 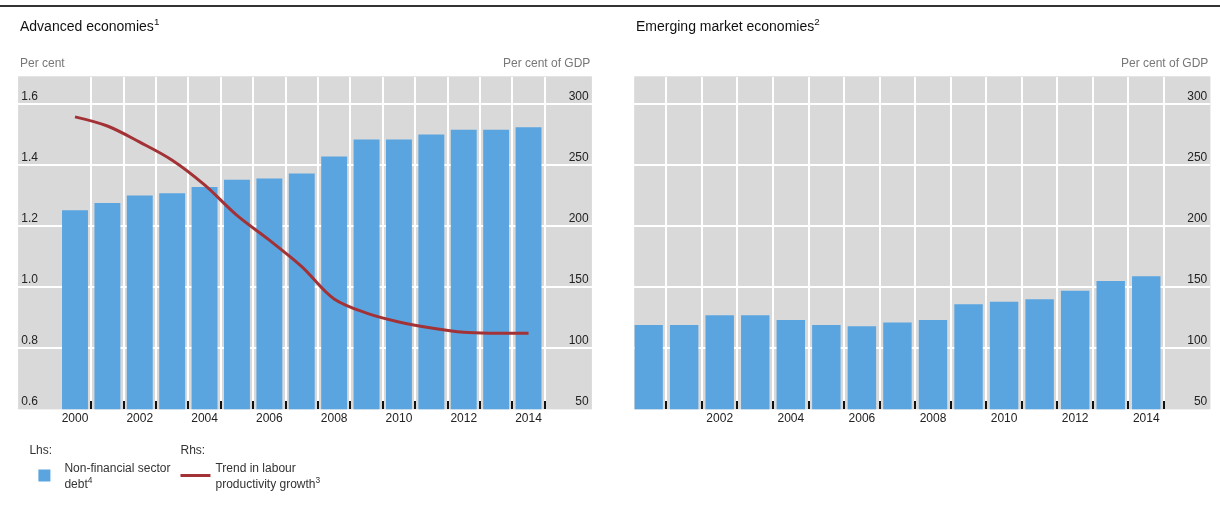 What do you see at coordinates (30, 339) in the screenshot?
I see `y-tick-label: 0.8` at bounding box center [30, 339].